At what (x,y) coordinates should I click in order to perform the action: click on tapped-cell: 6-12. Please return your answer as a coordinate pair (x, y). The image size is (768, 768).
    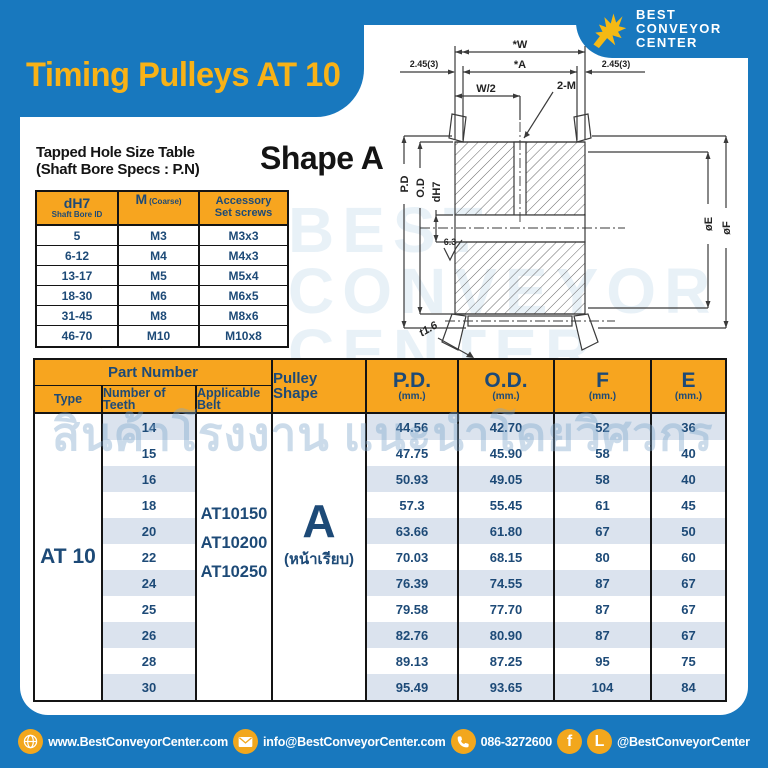
    Looking at the image, I should click on (78, 256).